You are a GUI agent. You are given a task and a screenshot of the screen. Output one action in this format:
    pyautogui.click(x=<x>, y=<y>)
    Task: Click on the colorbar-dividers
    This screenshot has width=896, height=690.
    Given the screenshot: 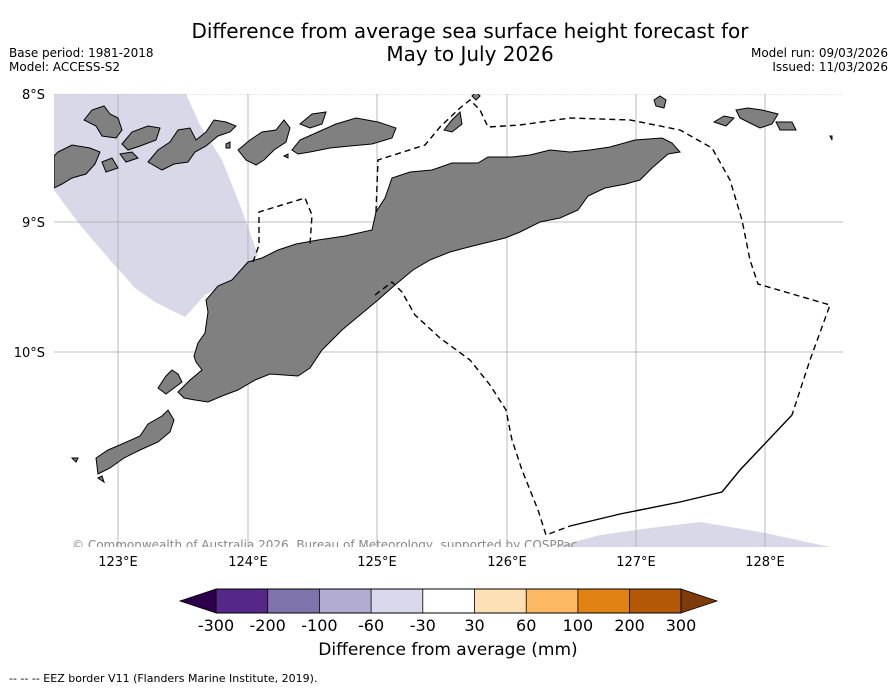 What is the action you would take?
    pyautogui.click(x=448, y=601)
    